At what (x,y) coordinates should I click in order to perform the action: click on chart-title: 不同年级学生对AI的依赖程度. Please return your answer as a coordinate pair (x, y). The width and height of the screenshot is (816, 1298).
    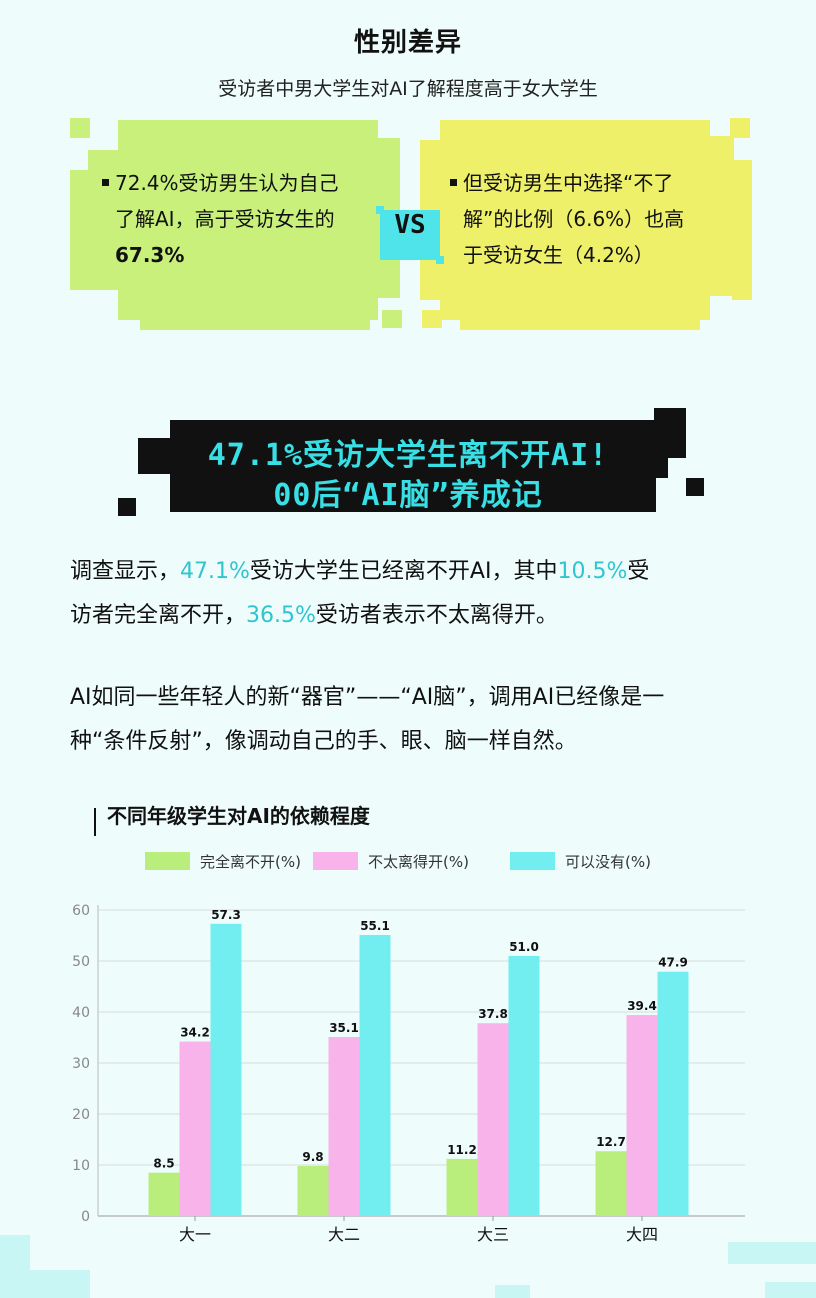
    Looking at the image, I should click on (238, 816).